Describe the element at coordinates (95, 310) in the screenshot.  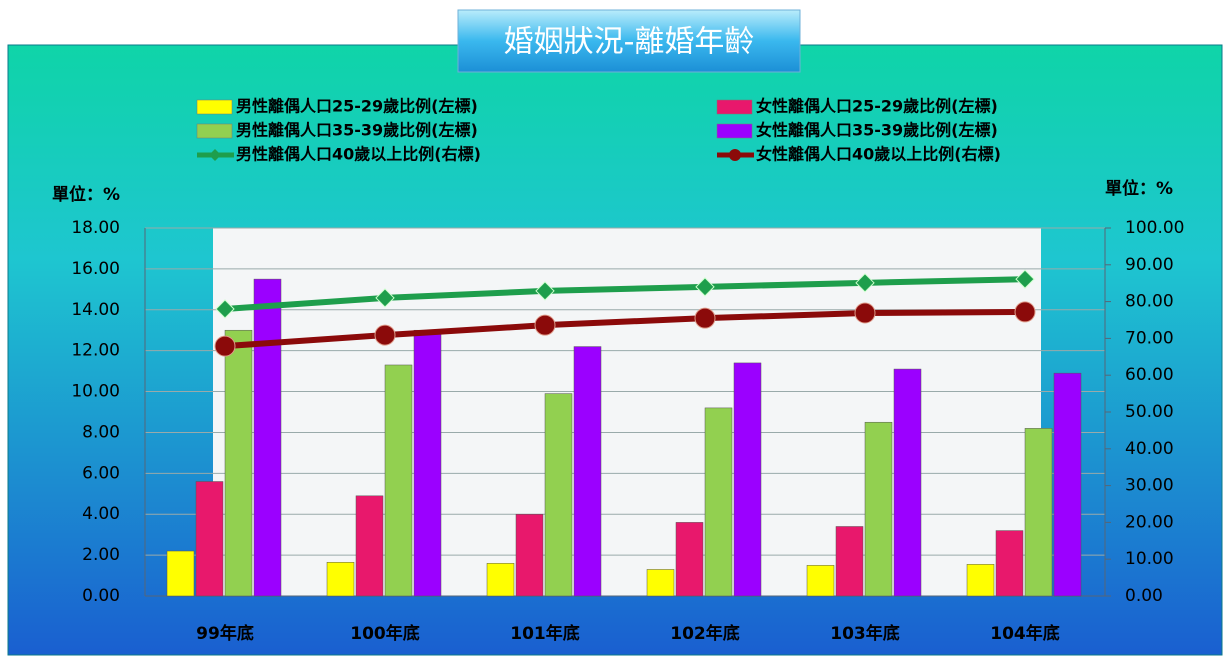
I see `y-tick-label: 14.00` at that location.